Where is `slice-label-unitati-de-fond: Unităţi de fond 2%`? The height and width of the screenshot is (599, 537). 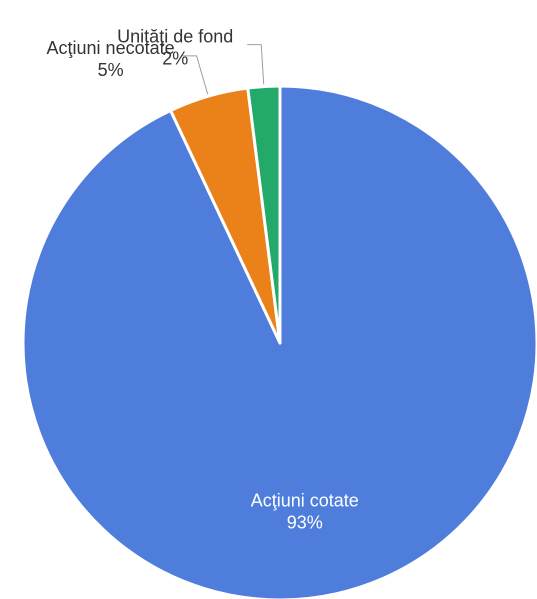
slice-label-unitati-de-fond: Unităţi de fond 2% is located at coordinates (175, 48).